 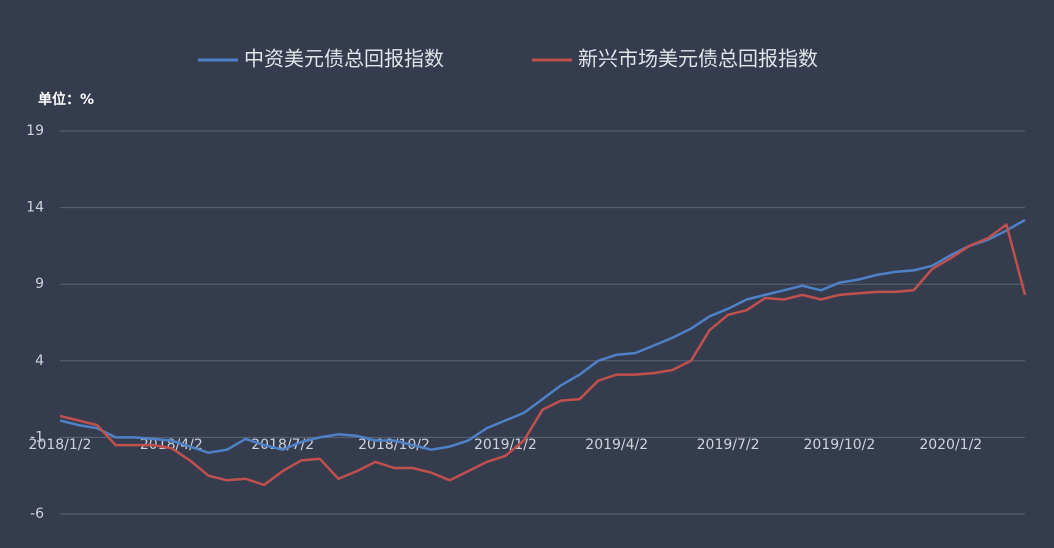 I want to click on unit-label: 单位：%, so click(x=66, y=99).